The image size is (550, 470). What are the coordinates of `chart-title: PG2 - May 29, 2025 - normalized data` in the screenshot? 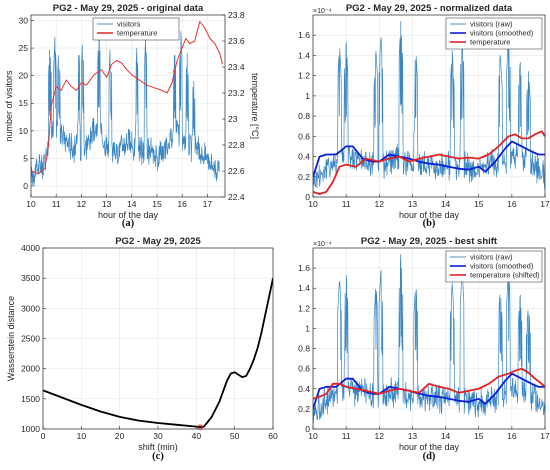 It's located at (429, 8).